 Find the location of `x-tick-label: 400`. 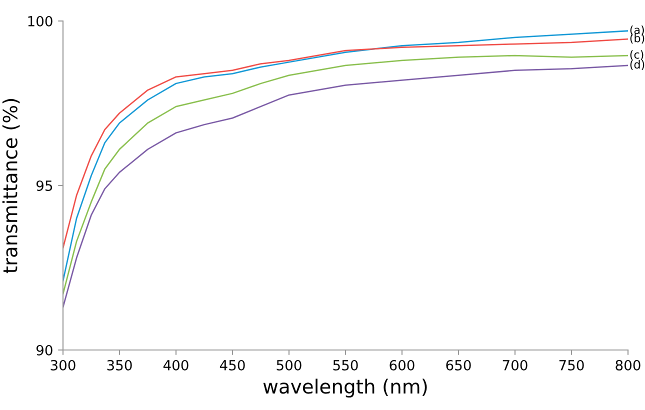

x-tick-label: 400 is located at coordinates (175, 365).